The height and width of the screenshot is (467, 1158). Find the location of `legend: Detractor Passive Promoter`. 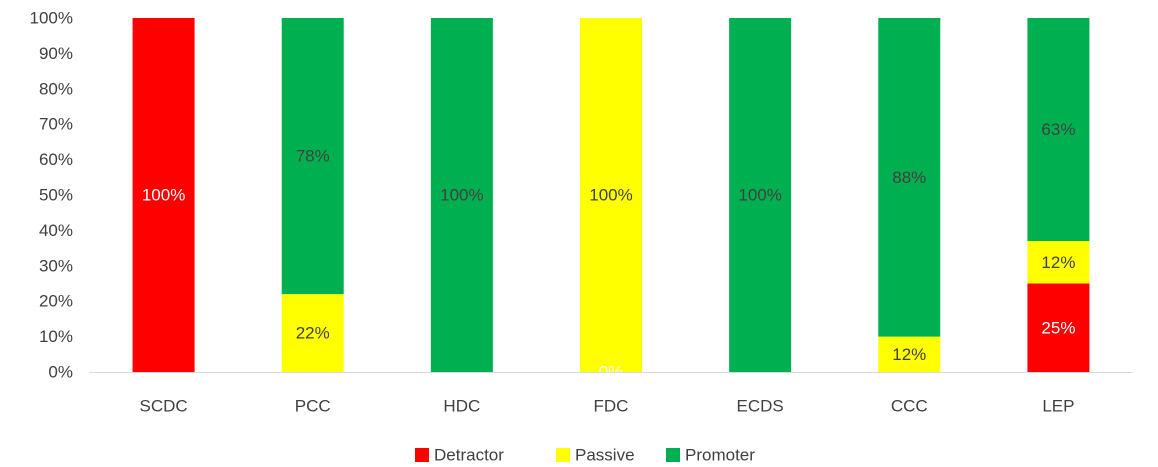

legend: Detractor Passive Promoter is located at coordinates (585, 455).